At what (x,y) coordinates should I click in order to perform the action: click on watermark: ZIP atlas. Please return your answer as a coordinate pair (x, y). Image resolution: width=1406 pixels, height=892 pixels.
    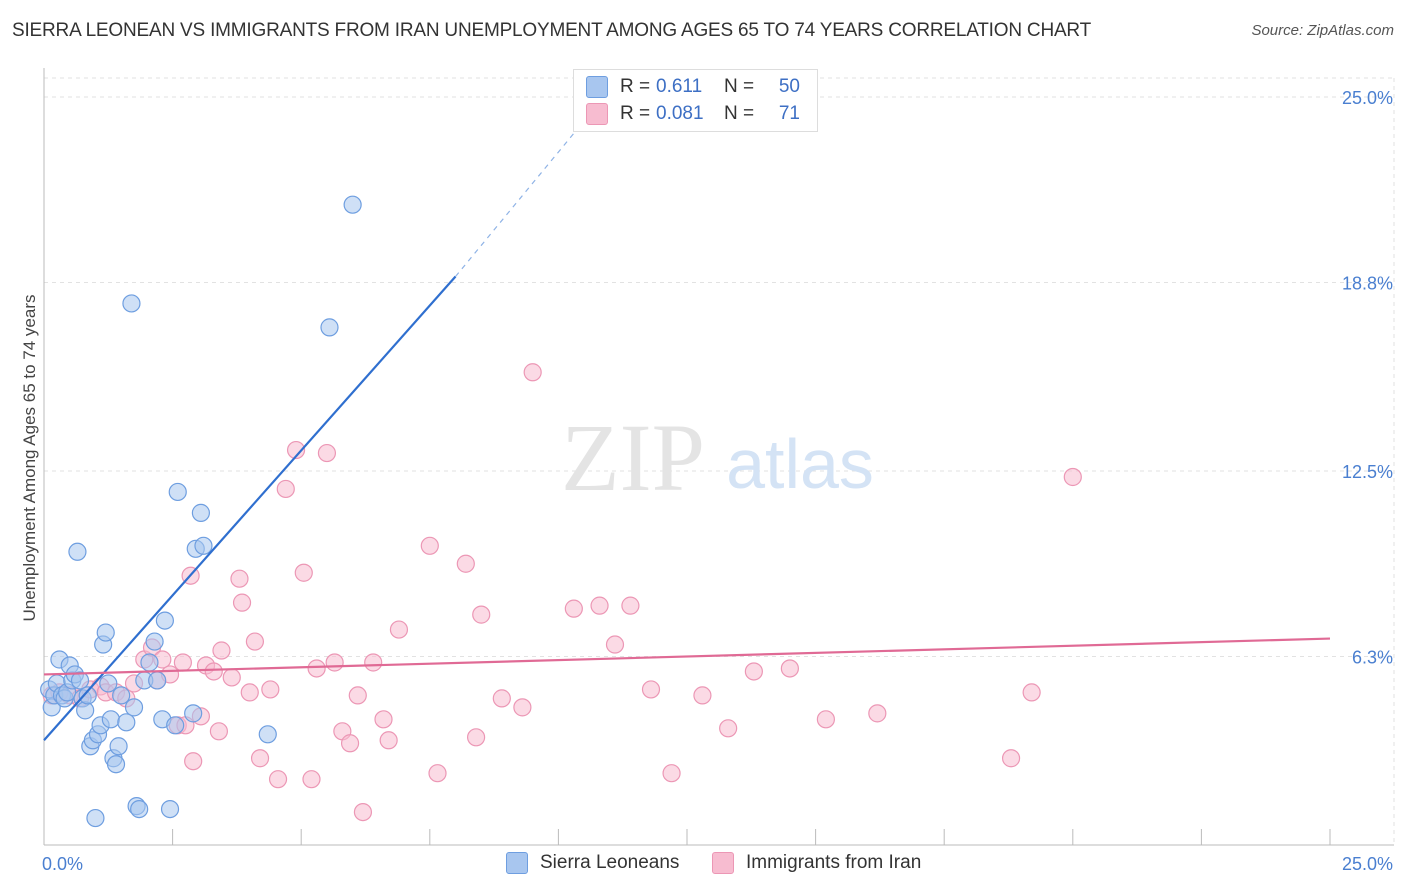
    Looking at the image, I should click on (717, 457).